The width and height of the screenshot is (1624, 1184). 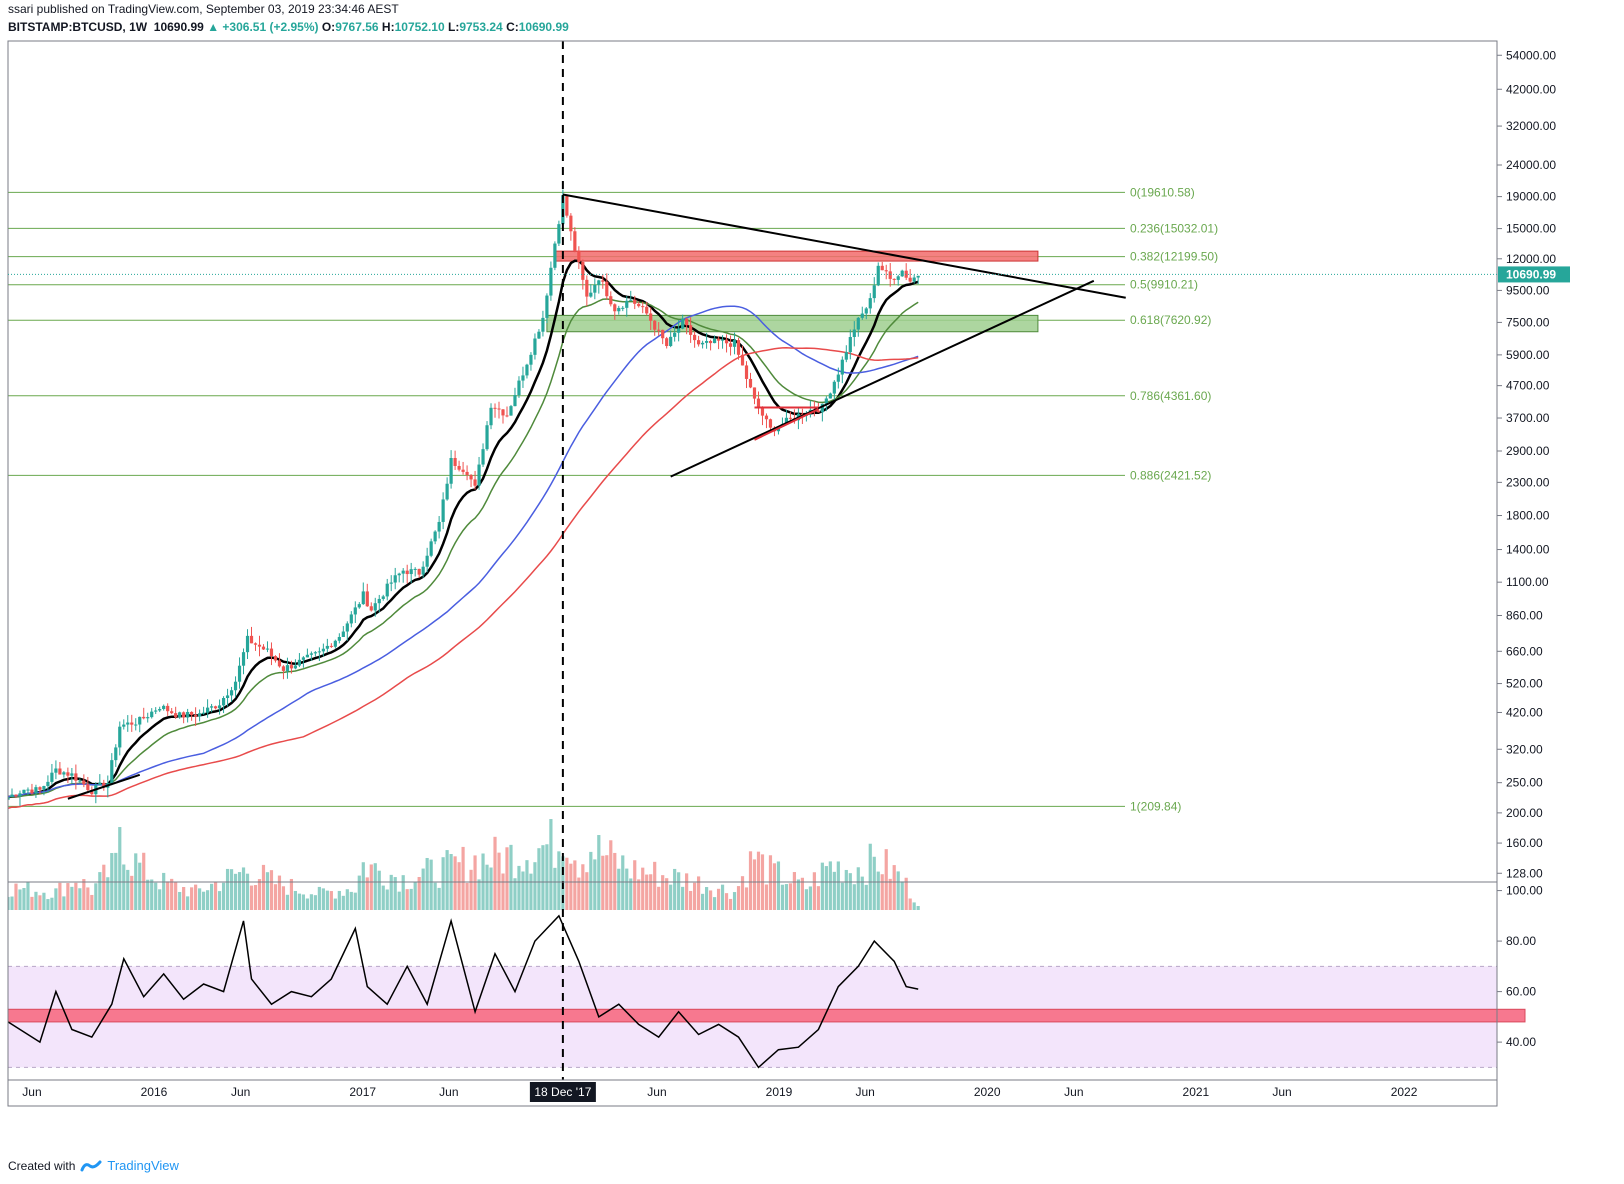 What do you see at coordinates (1404, 1092) in the screenshot?
I see `time-axis-label: 2022` at bounding box center [1404, 1092].